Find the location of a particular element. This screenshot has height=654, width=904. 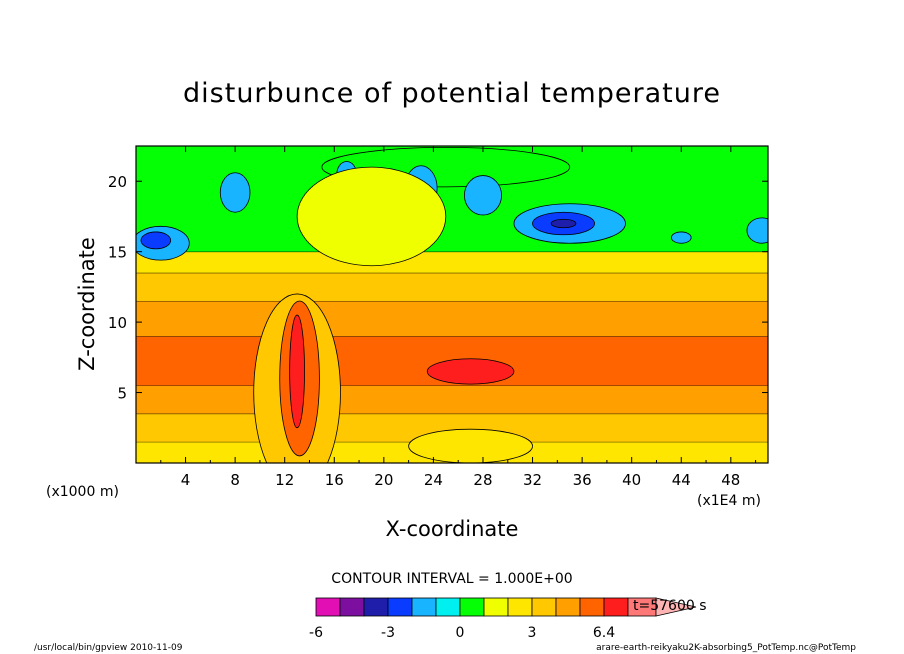

x-unit-label: (x1E4 m) is located at coordinates (729, 501).